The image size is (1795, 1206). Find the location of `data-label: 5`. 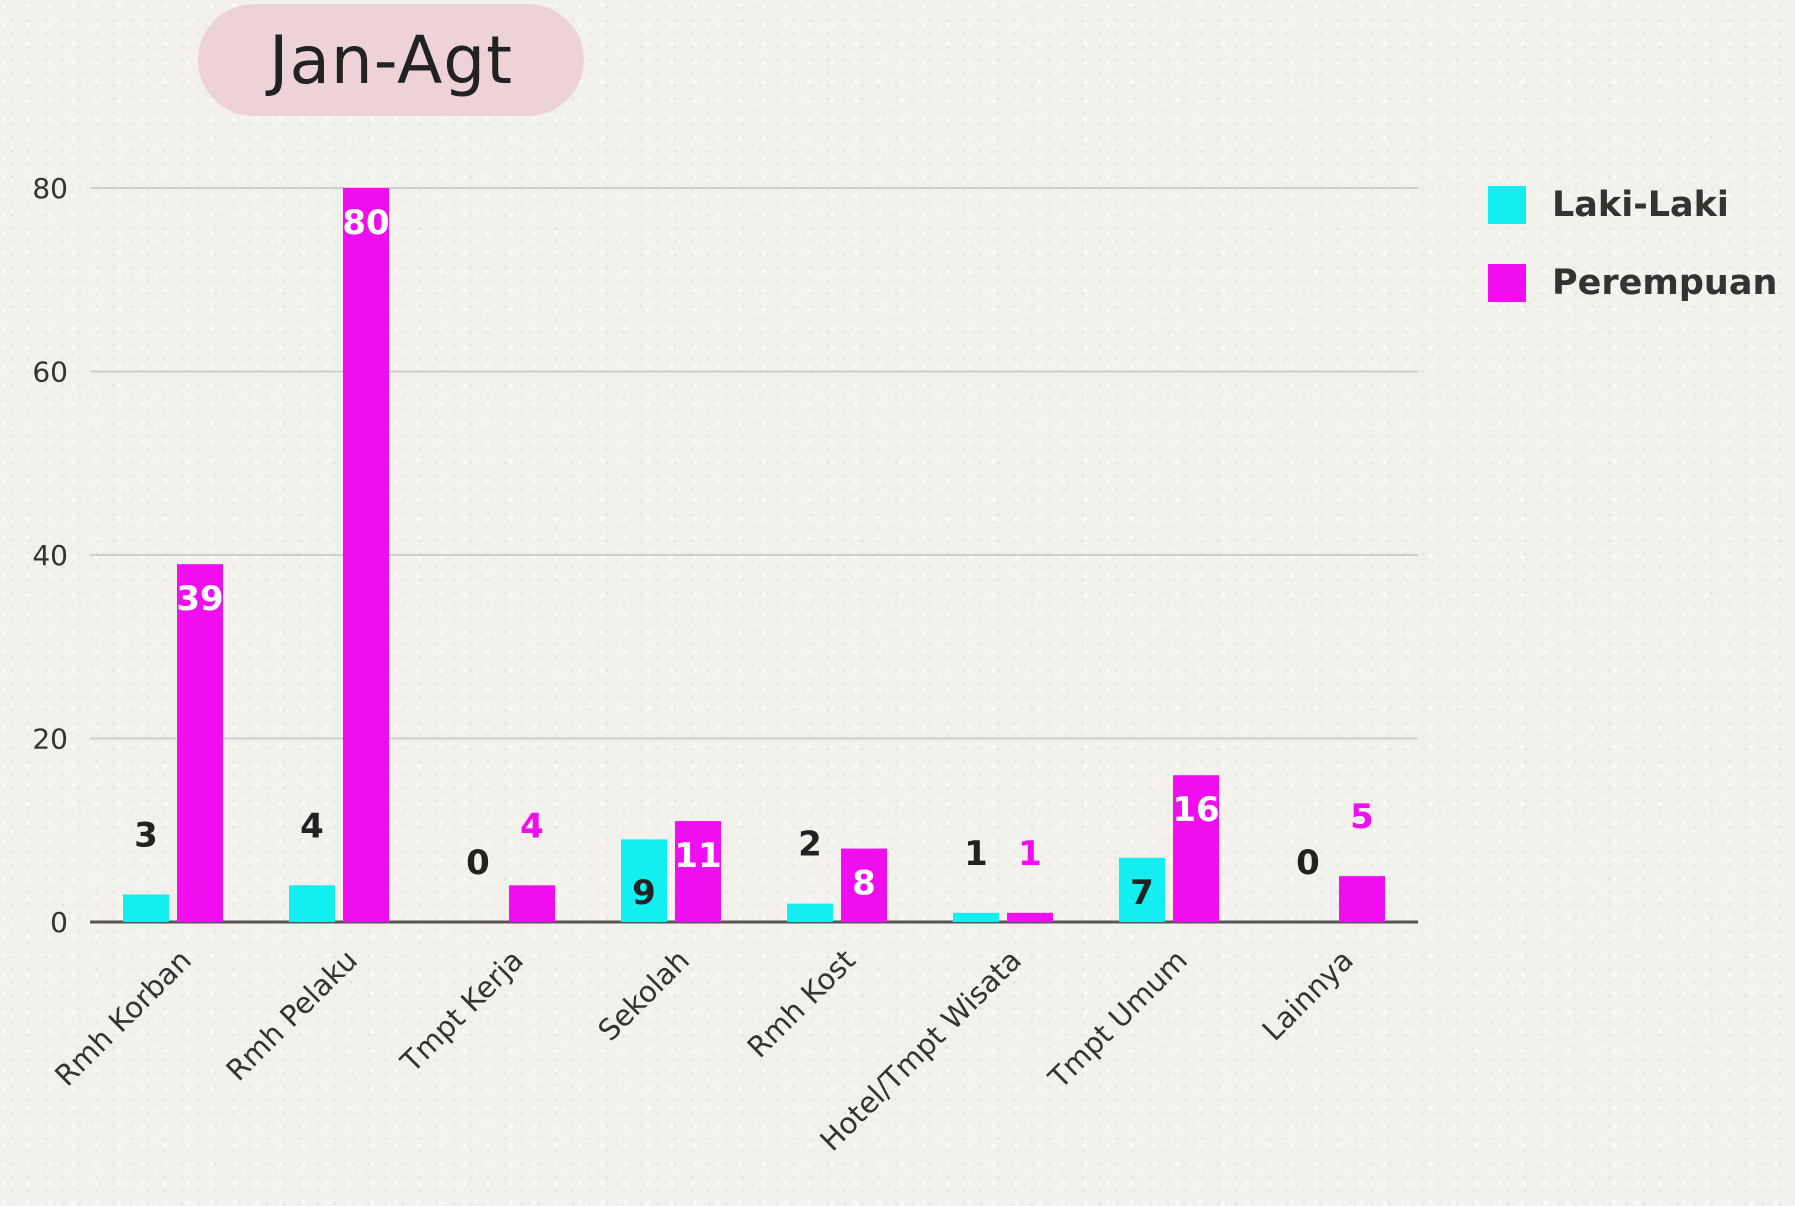

data-label: 5 is located at coordinates (1362, 817).